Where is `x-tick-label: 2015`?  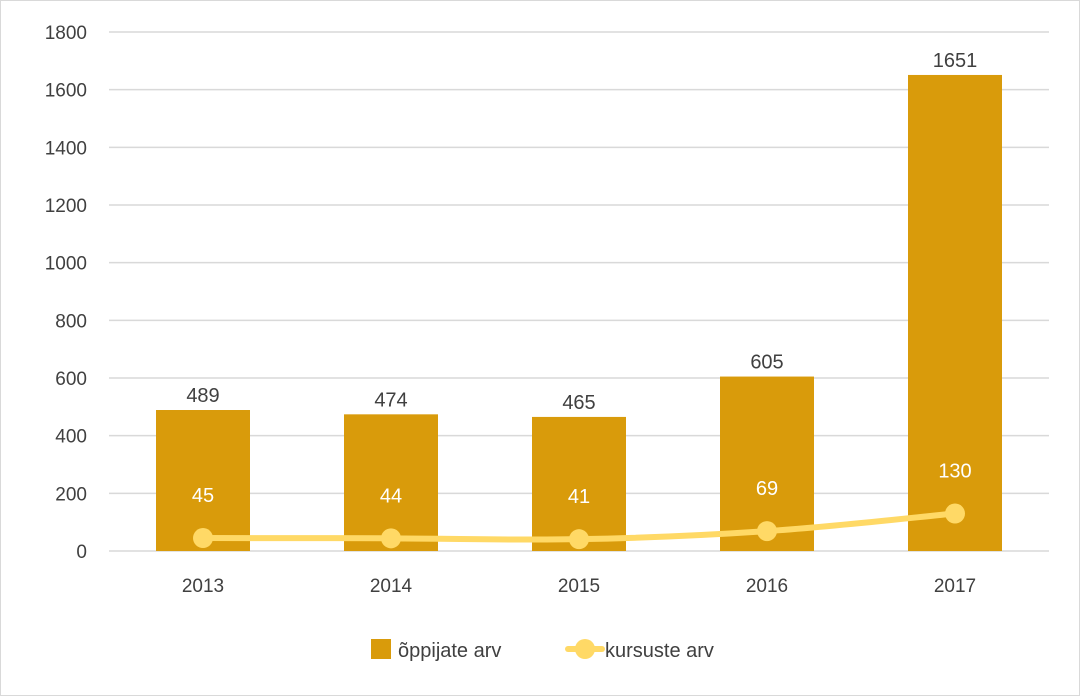
x-tick-label: 2015 is located at coordinates (579, 586).